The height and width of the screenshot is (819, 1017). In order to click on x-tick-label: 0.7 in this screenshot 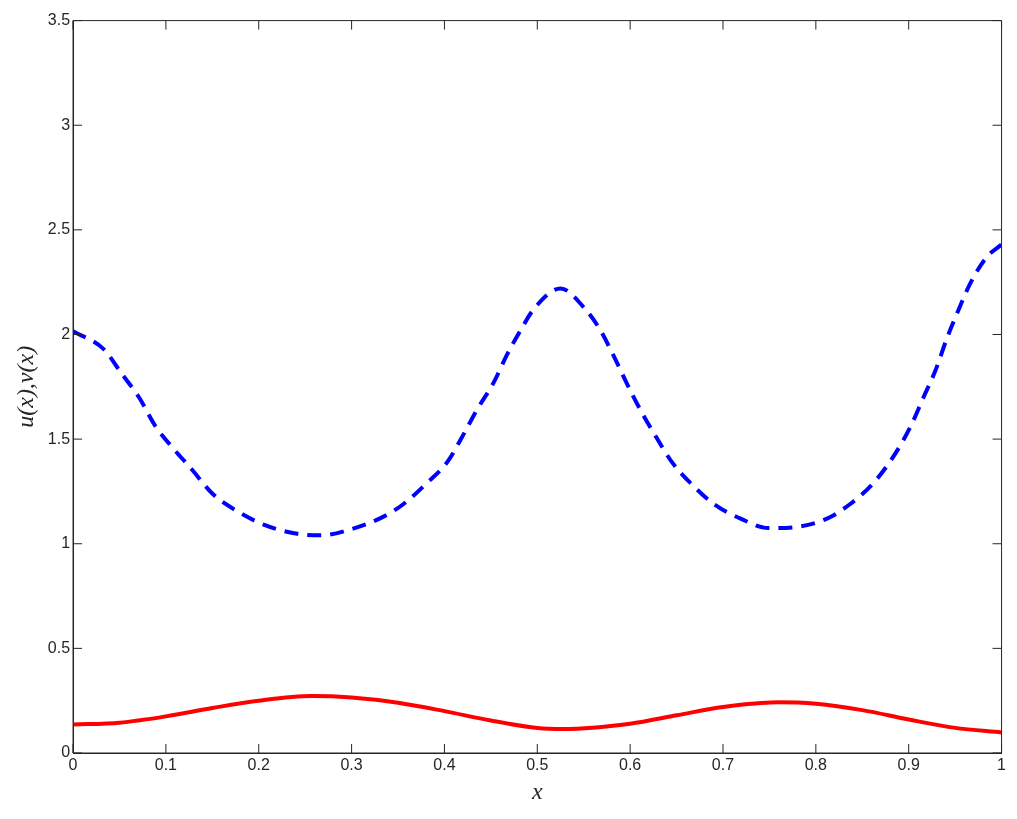, I will do `click(723, 765)`.